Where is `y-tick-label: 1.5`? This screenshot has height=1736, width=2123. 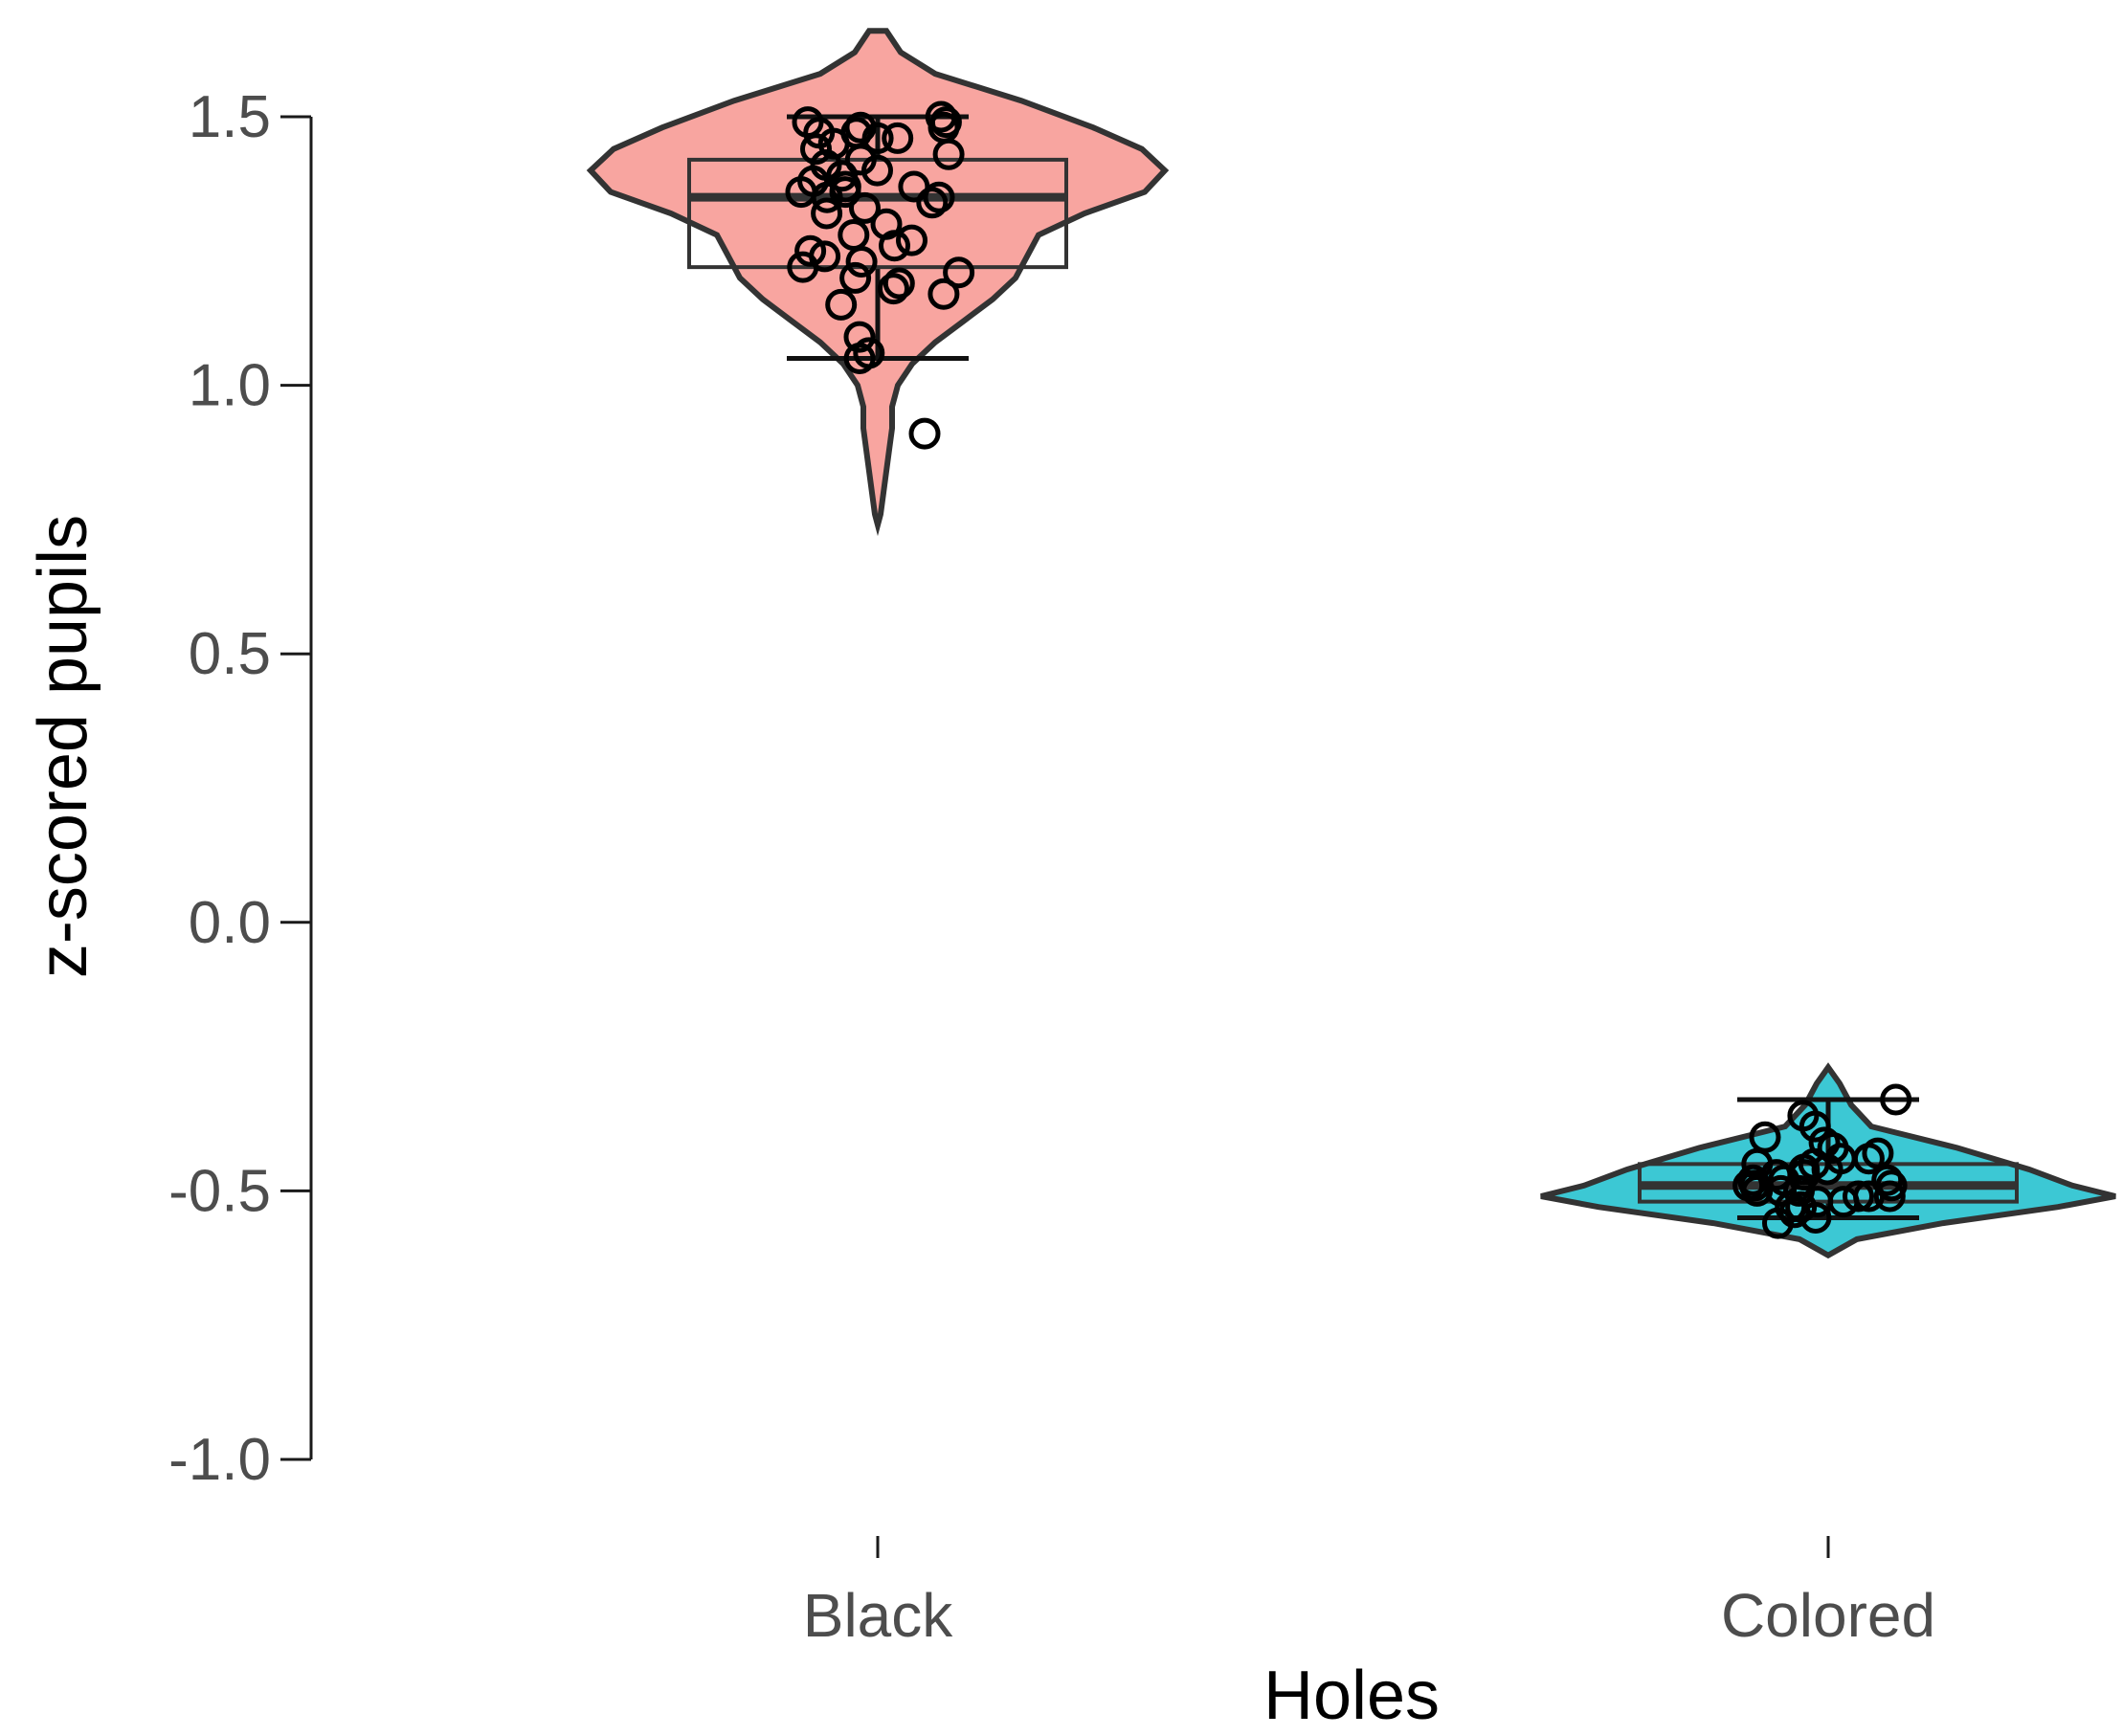 y-tick-label: 1.5 is located at coordinates (230, 117).